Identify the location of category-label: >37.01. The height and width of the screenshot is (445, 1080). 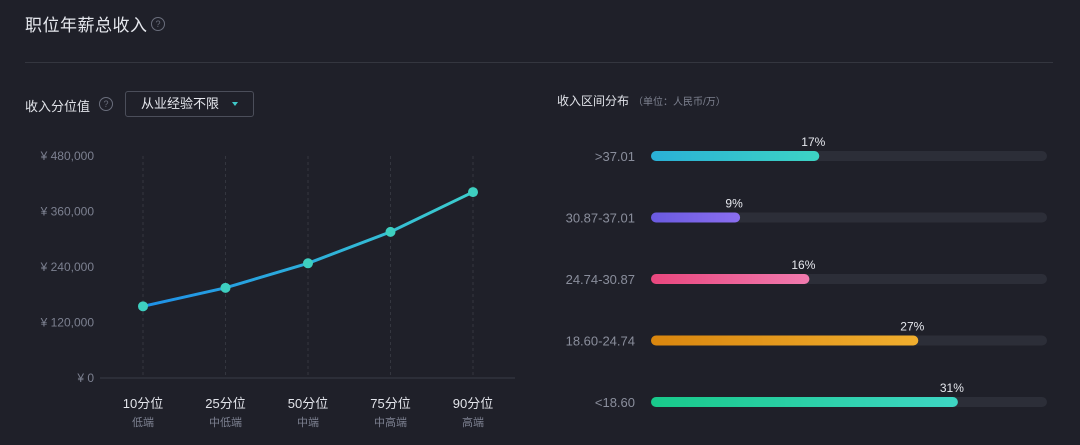
(615, 156).